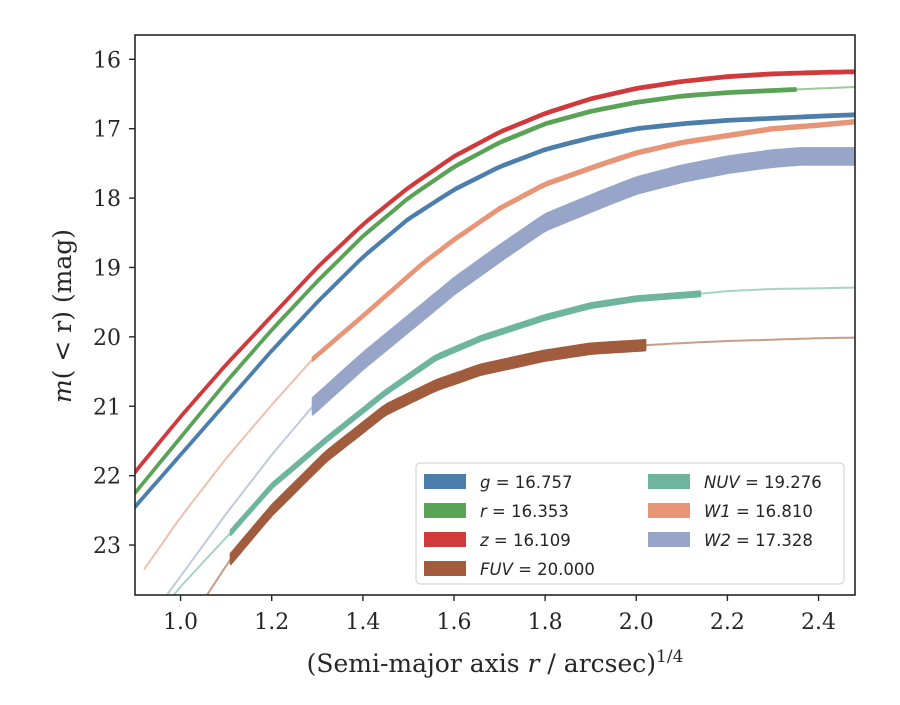  What do you see at coordinates (669, 481) in the screenshot?
I see `legend-swatch-nuv` at bounding box center [669, 481].